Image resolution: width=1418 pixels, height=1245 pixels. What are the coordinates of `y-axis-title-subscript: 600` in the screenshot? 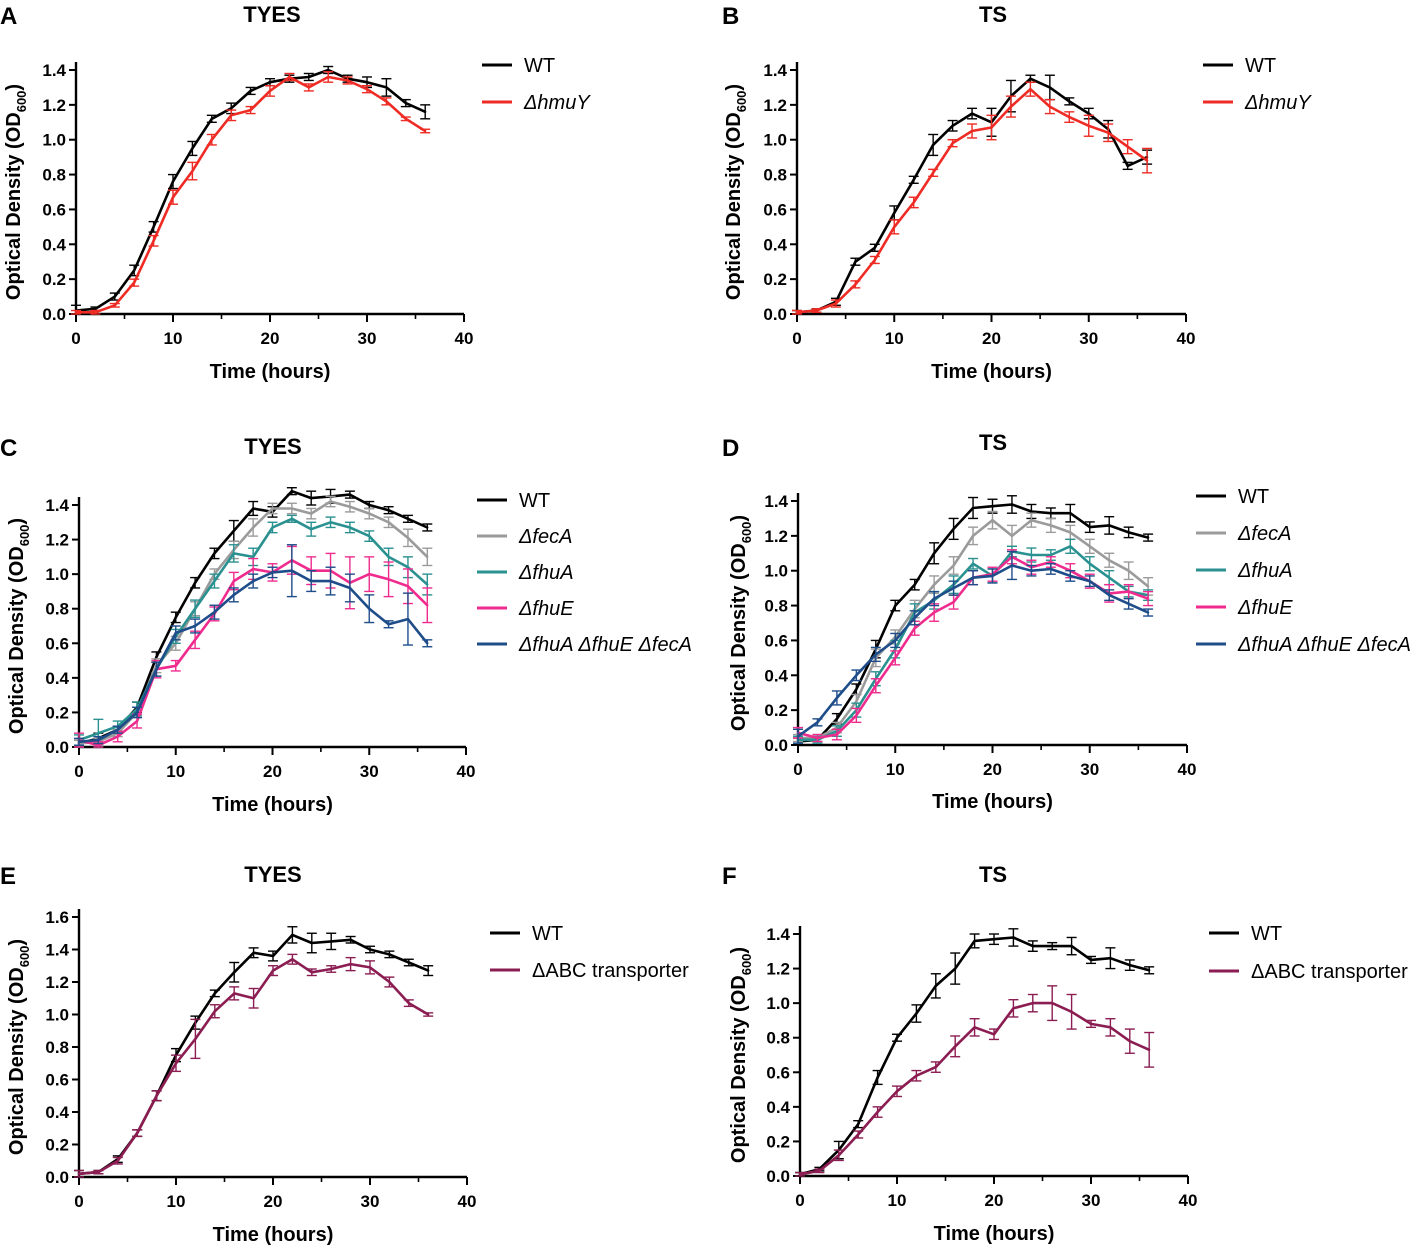 It's located at (746, 533).